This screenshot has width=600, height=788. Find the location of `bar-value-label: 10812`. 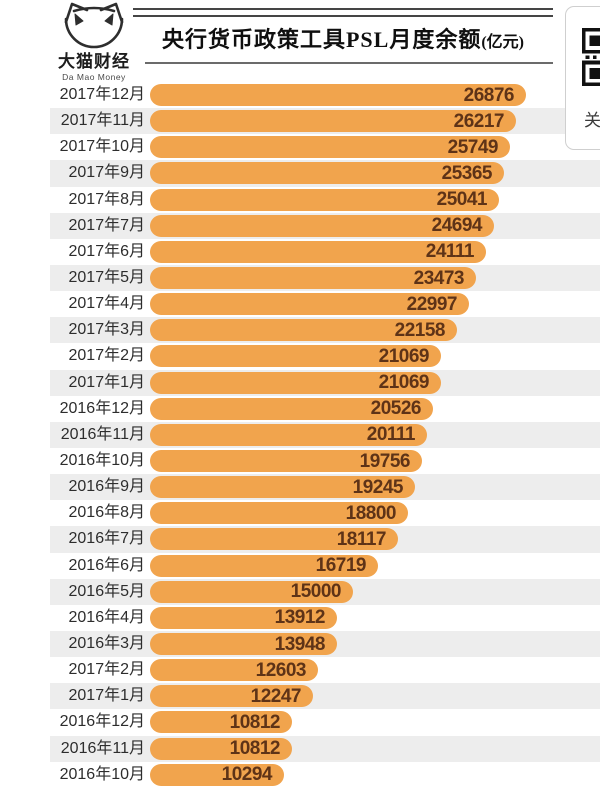

bar-value-label: 10812 is located at coordinates (255, 722).